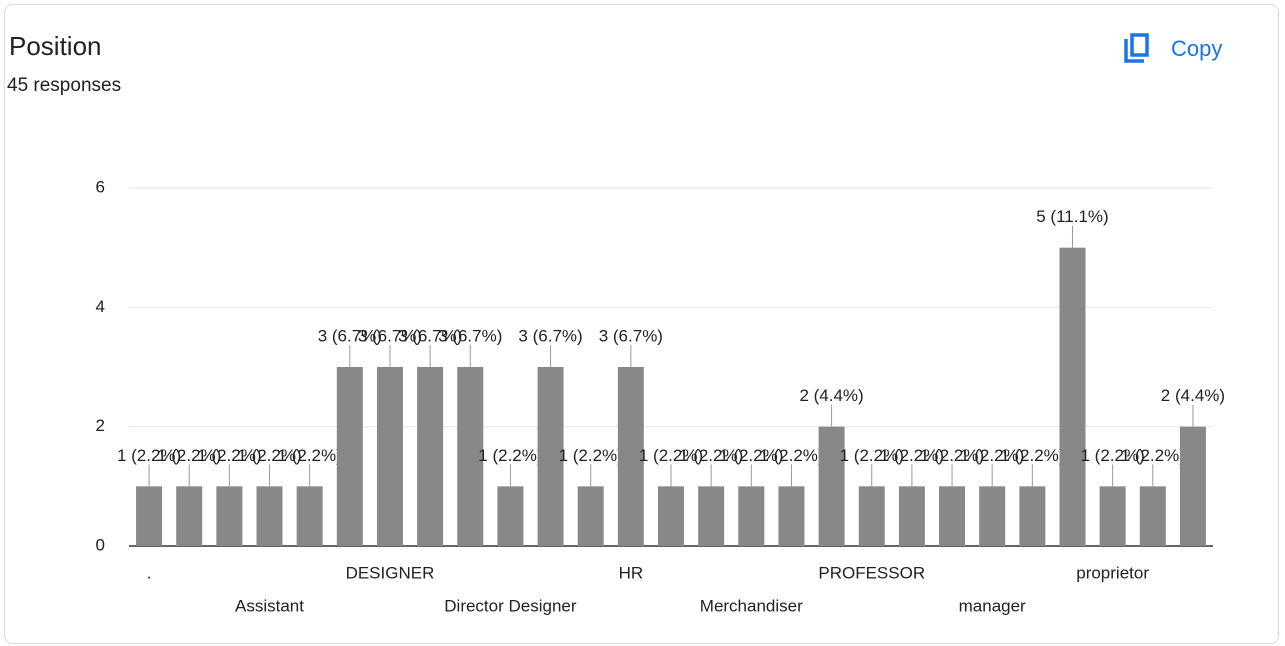 The width and height of the screenshot is (1285, 646). Describe the element at coordinates (1136, 48) in the screenshot. I see `copy-icon` at that location.